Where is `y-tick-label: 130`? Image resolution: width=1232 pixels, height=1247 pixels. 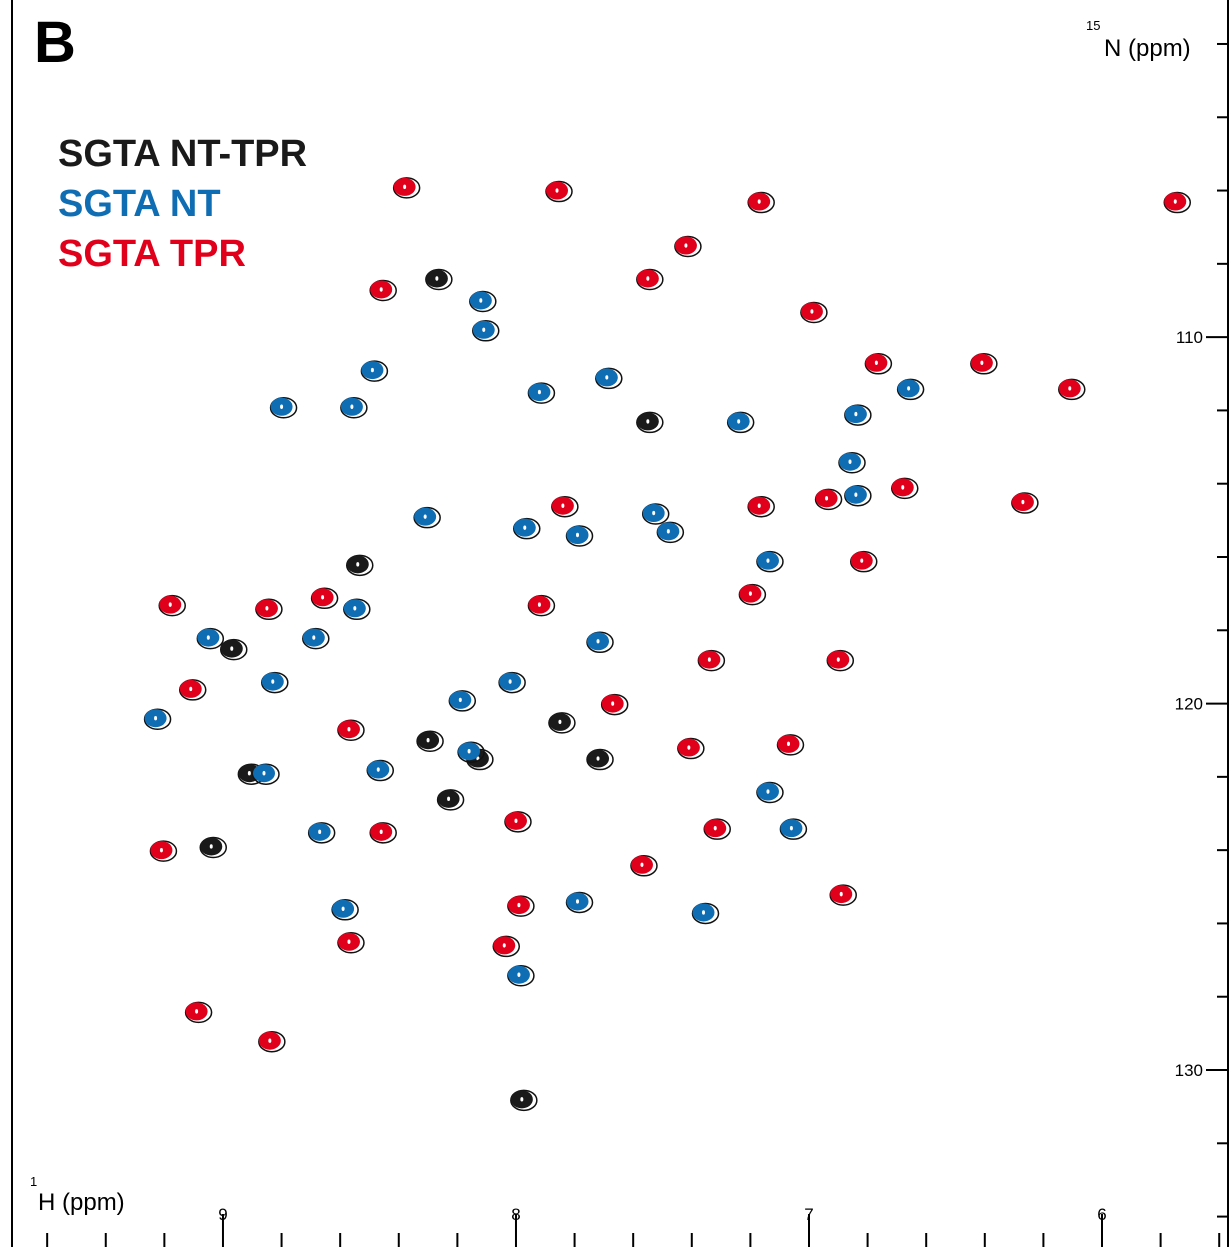 y-tick-label: 130 is located at coordinates (1189, 1070).